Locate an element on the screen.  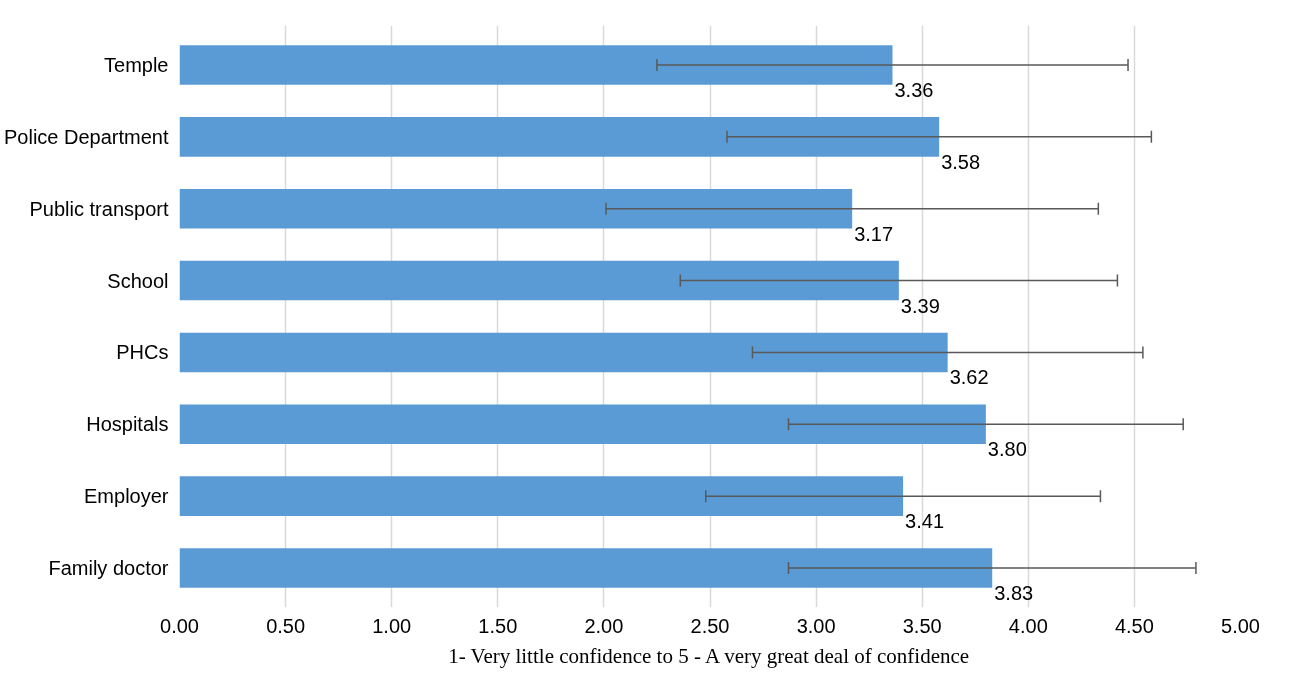
x-tick-label: 1.50 is located at coordinates (498, 625).